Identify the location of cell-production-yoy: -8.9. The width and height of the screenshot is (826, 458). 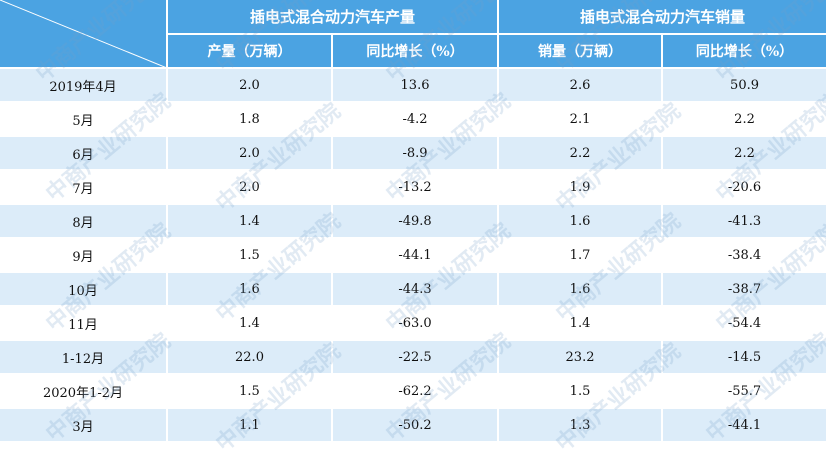
(416, 153).